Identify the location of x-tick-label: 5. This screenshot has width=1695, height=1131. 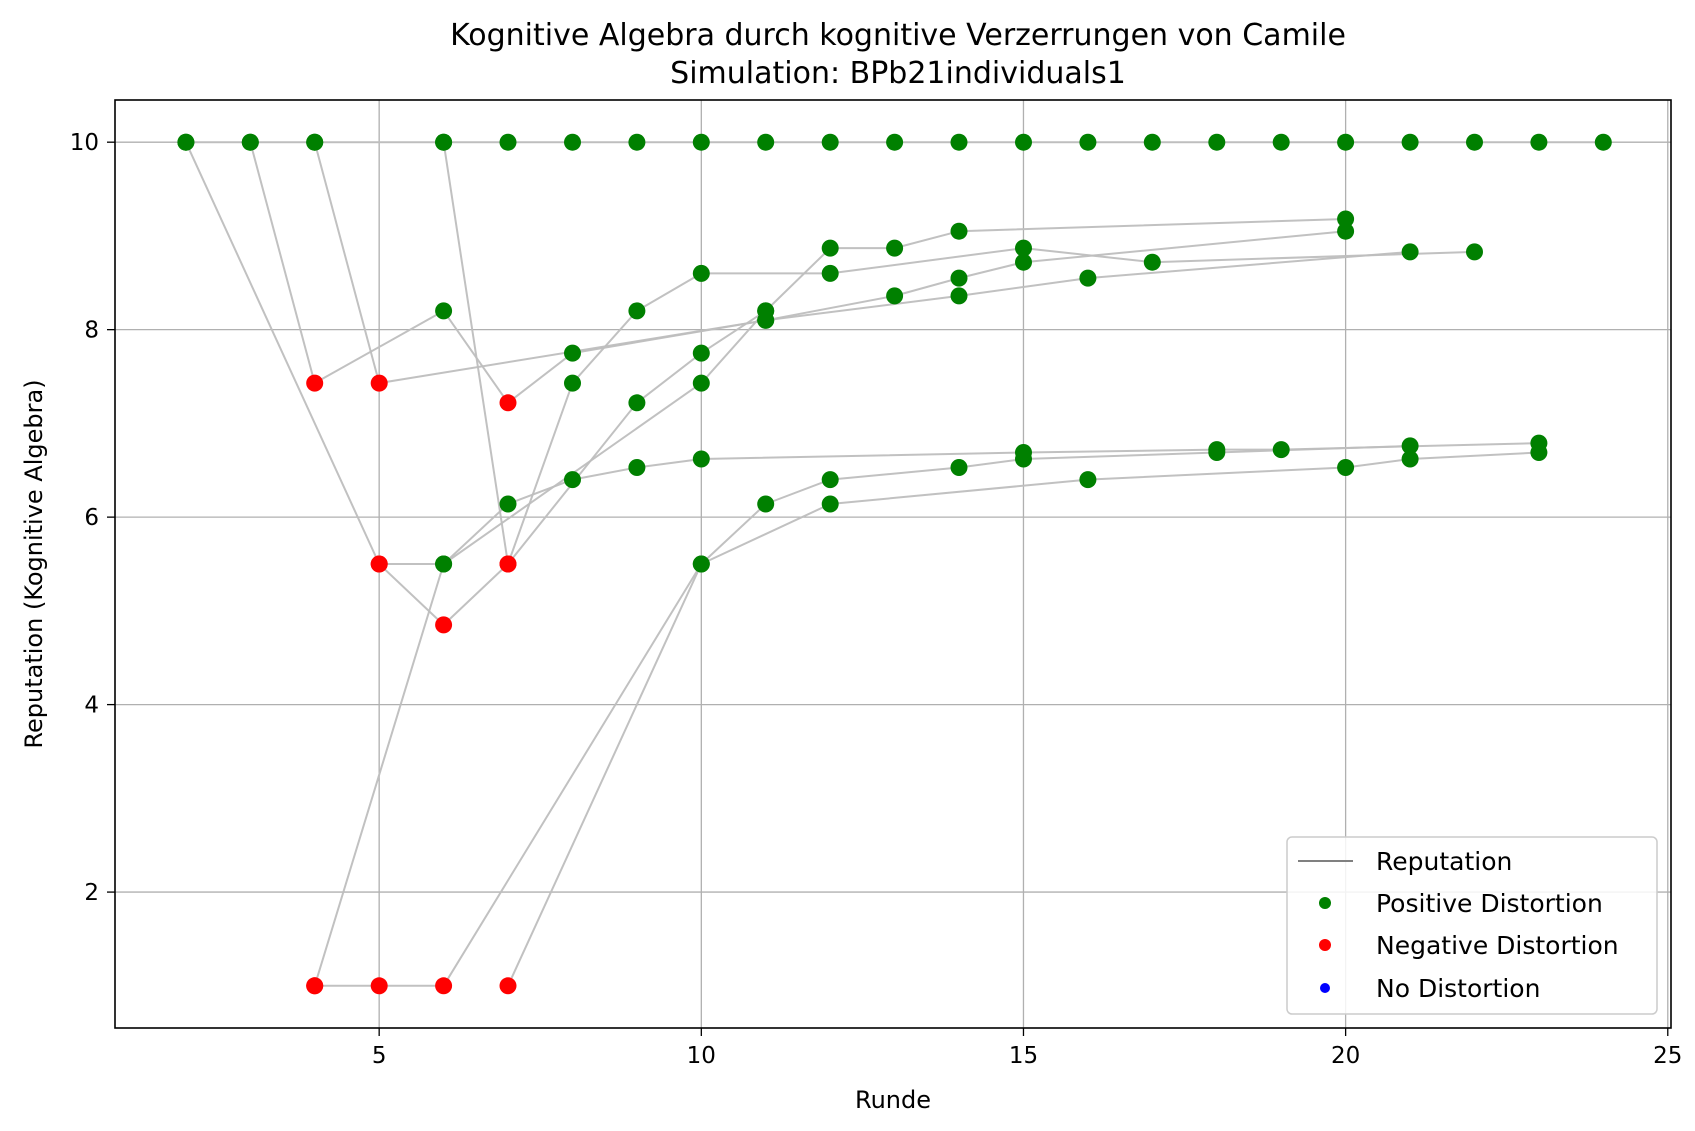
(379, 1056).